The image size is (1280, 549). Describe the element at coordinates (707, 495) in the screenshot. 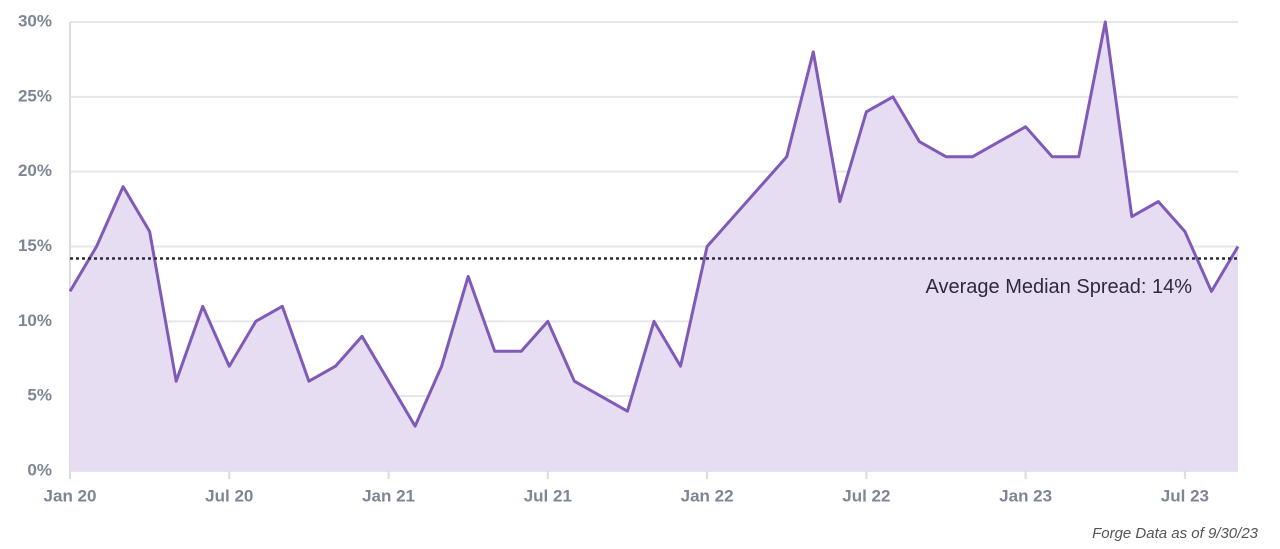

I see `x-tick-label: Jan 22` at that location.